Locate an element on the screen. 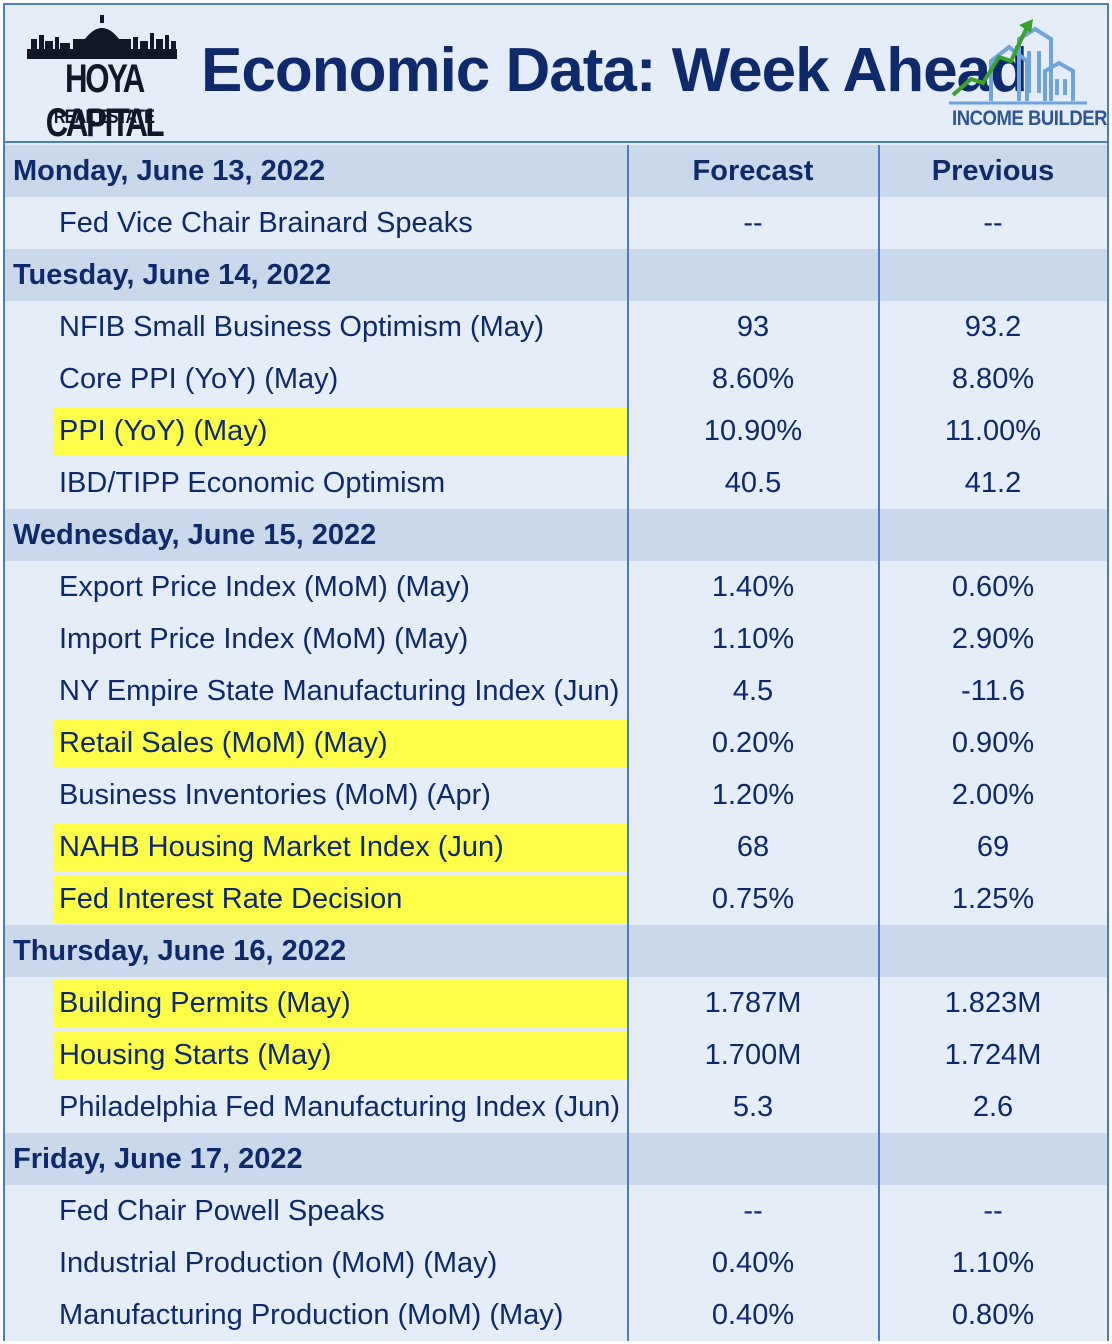 Image resolution: width=1112 pixels, height=1344 pixels. indicator-name: Fed Interest Rate Decision is located at coordinates (231, 899).